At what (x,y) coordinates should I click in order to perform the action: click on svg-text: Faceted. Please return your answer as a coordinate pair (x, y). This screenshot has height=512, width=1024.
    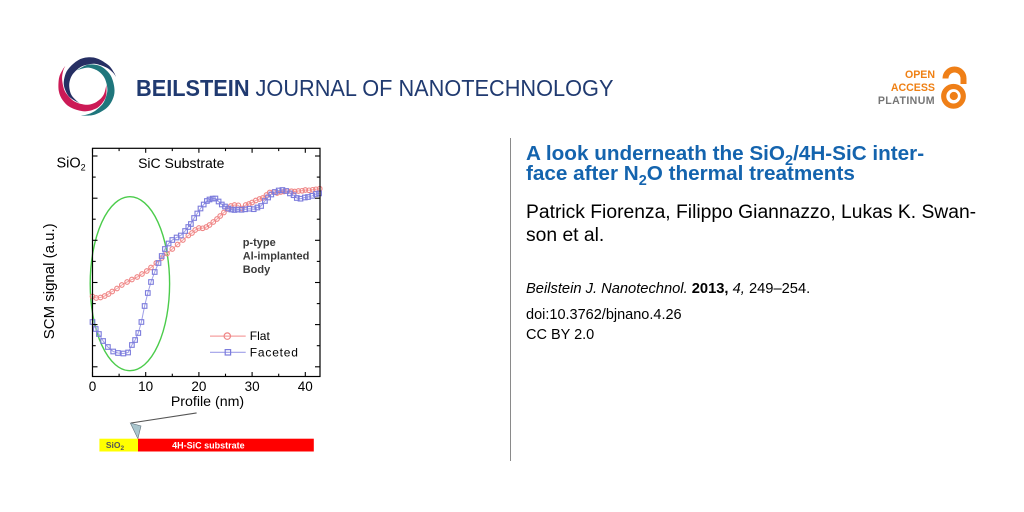
    Looking at the image, I should click on (274, 352).